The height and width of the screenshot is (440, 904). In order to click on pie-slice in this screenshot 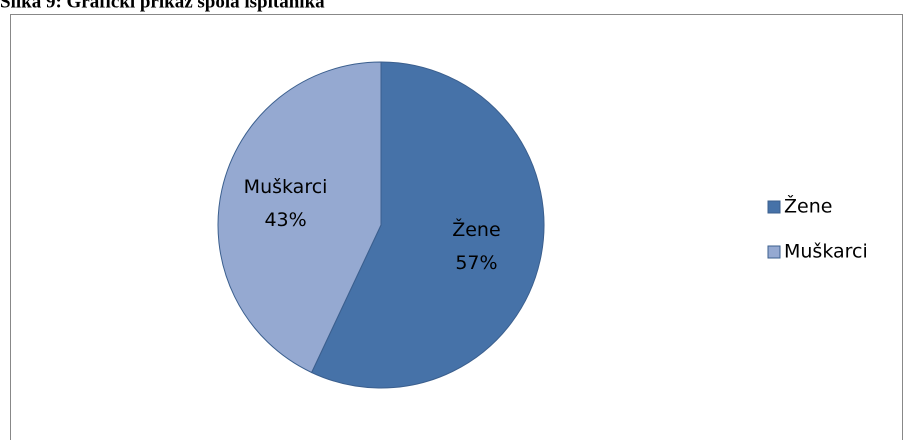, I will do `click(299, 217)`.